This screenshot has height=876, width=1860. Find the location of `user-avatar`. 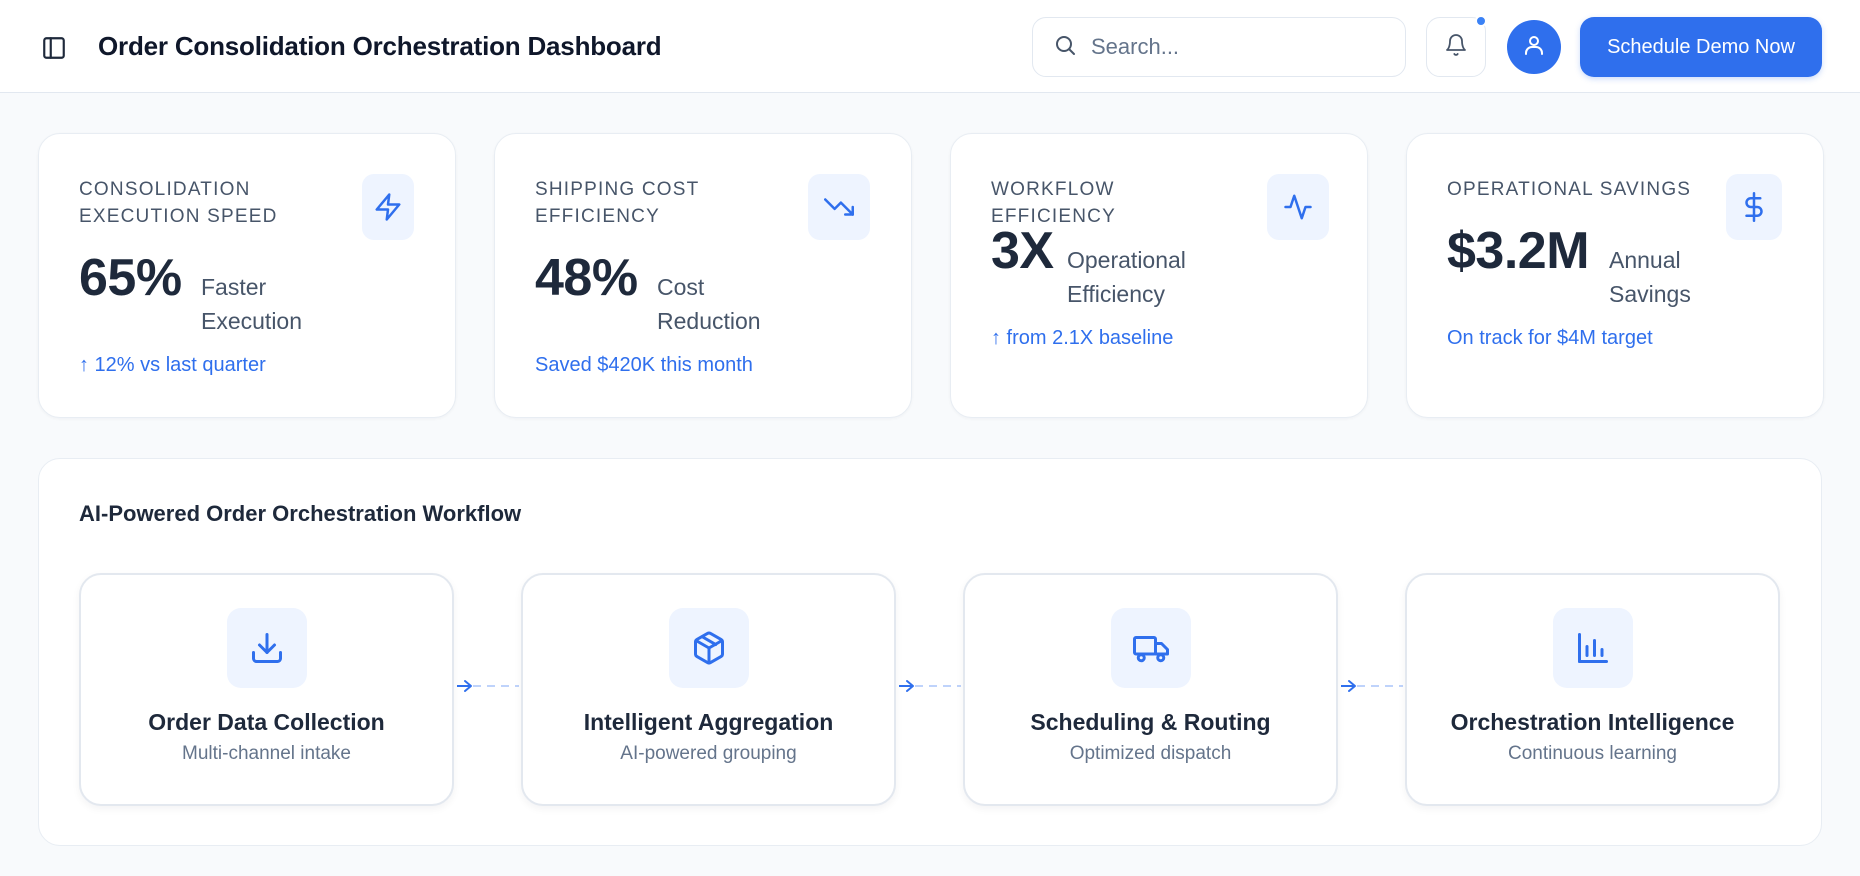

user-avatar is located at coordinates (1534, 47).